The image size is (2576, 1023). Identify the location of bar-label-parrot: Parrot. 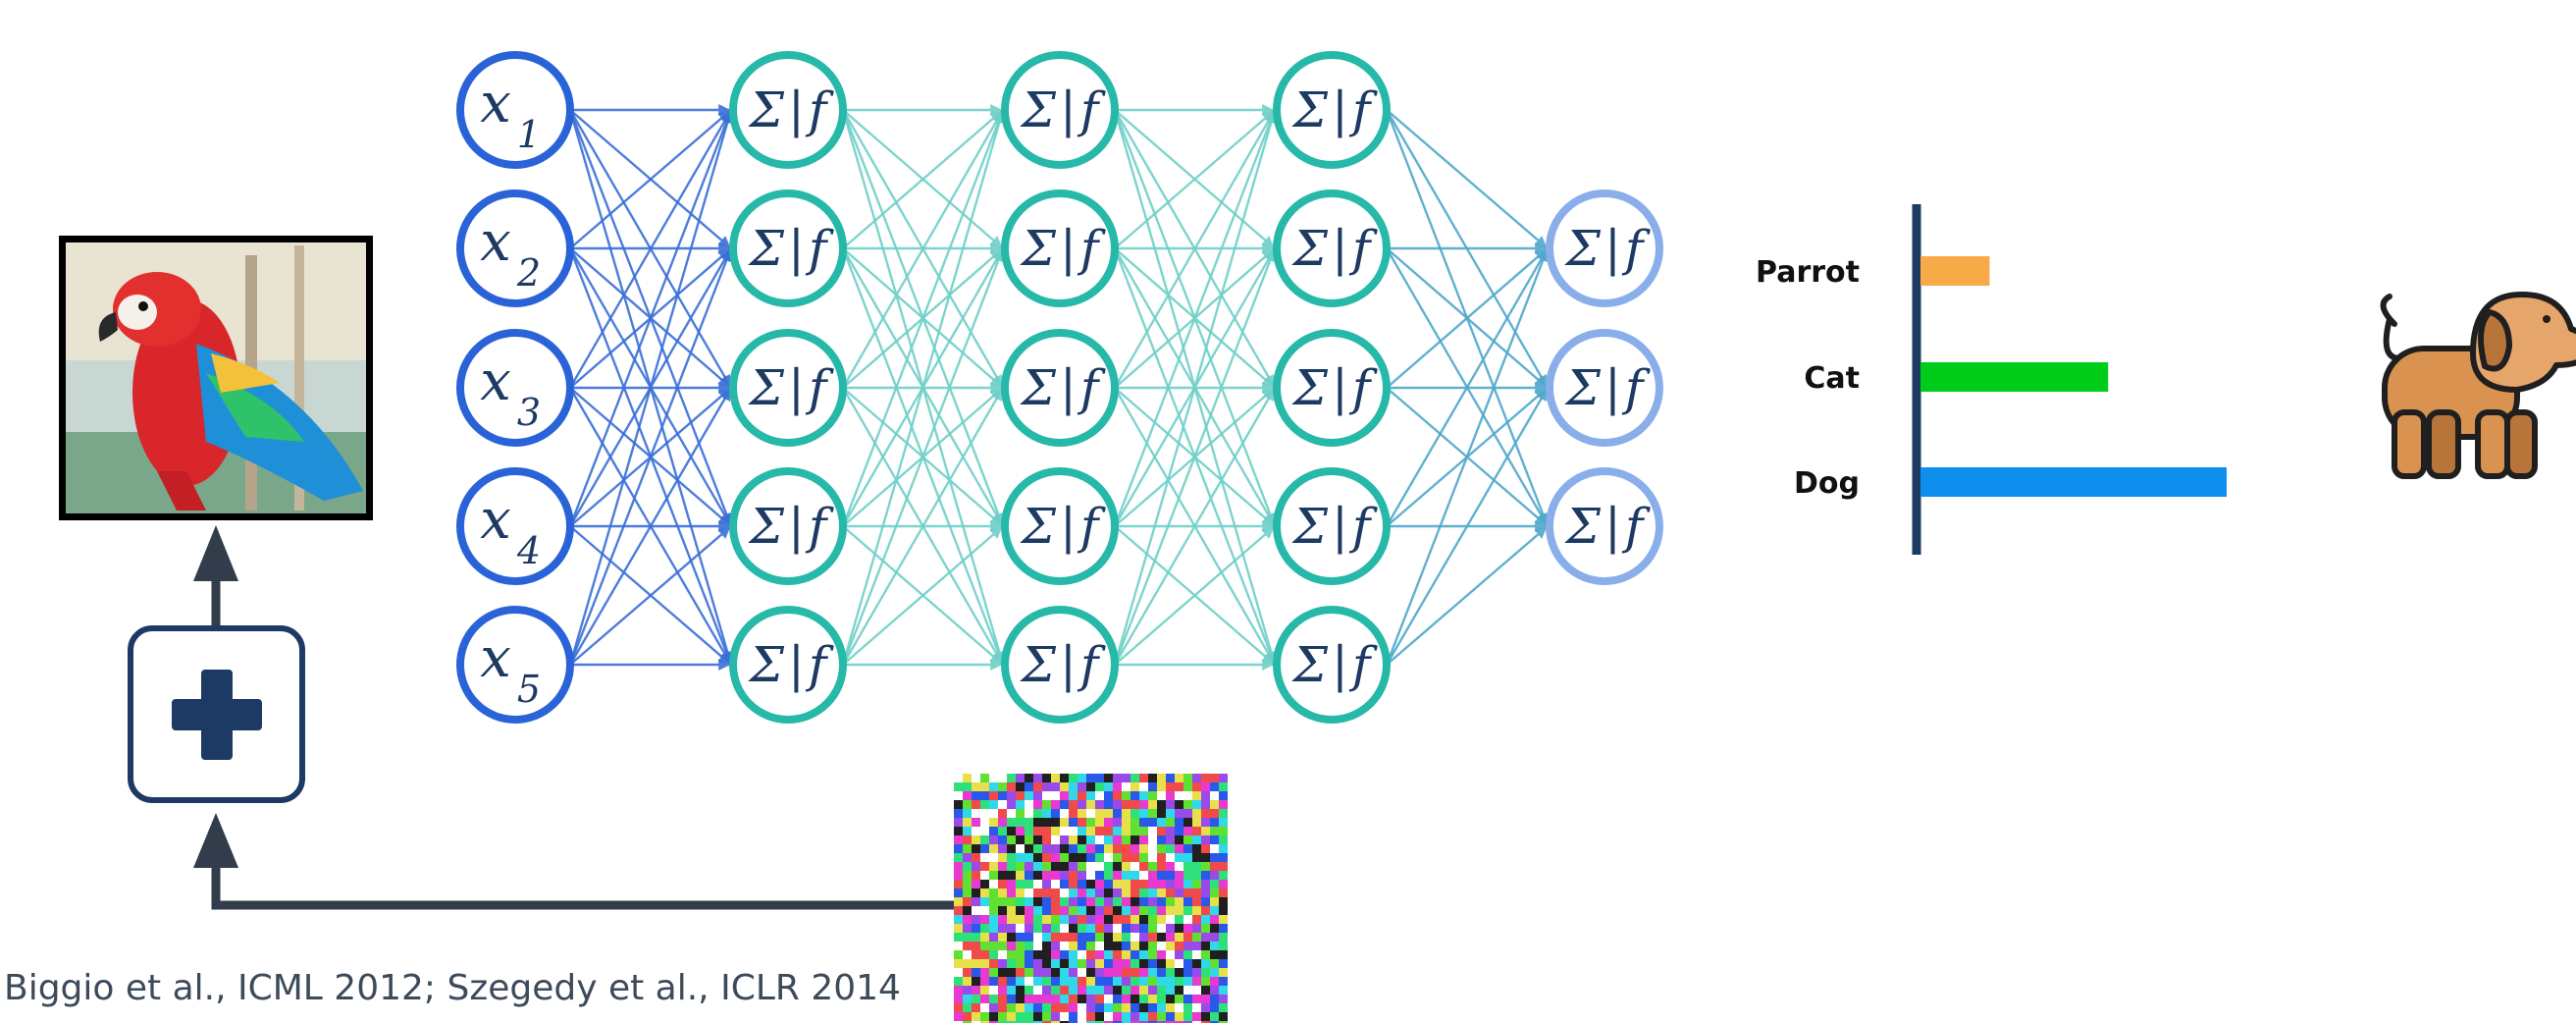
(1808, 272).